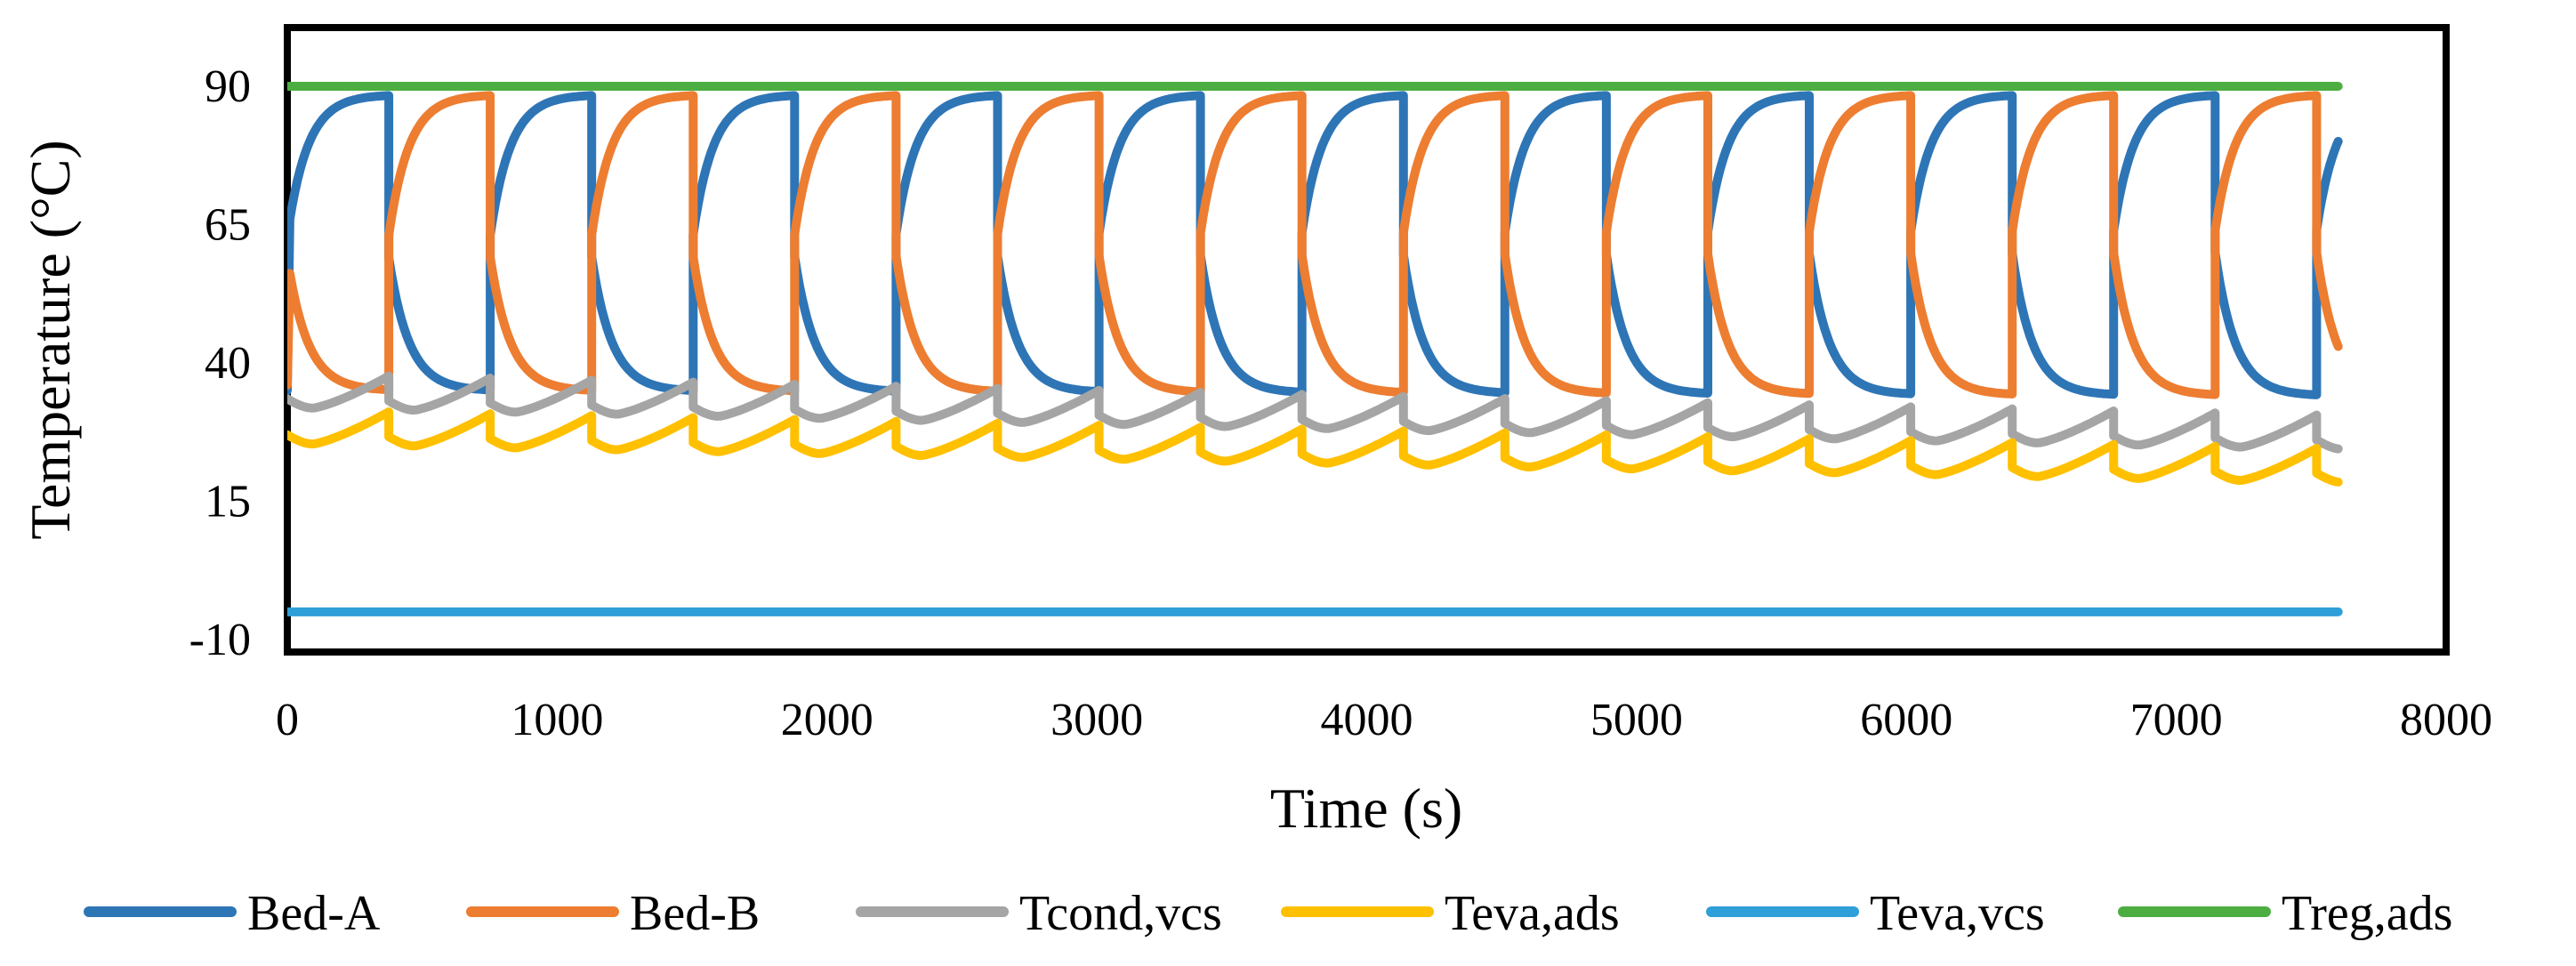 The height and width of the screenshot is (966, 2576). What do you see at coordinates (1957, 913) in the screenshot?
I see `legend-label: Teva,vcs` at bounding box center [1957, 913].